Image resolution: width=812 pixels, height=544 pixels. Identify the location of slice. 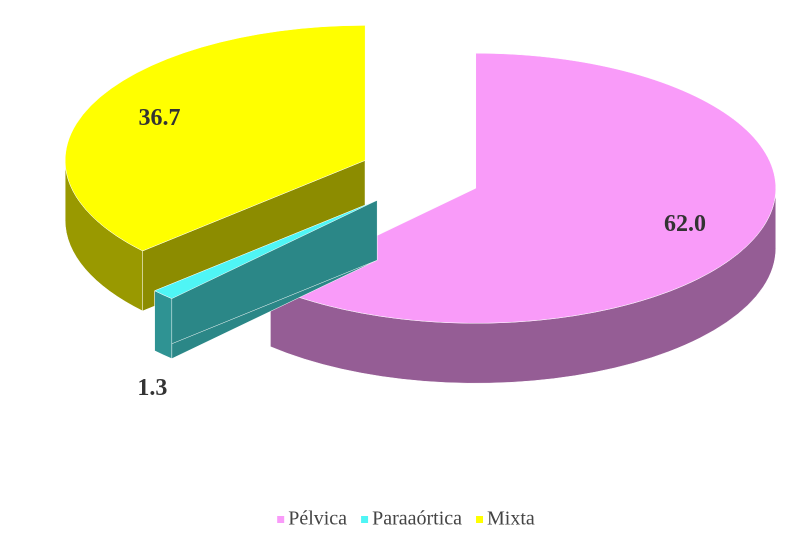
(266, 279).